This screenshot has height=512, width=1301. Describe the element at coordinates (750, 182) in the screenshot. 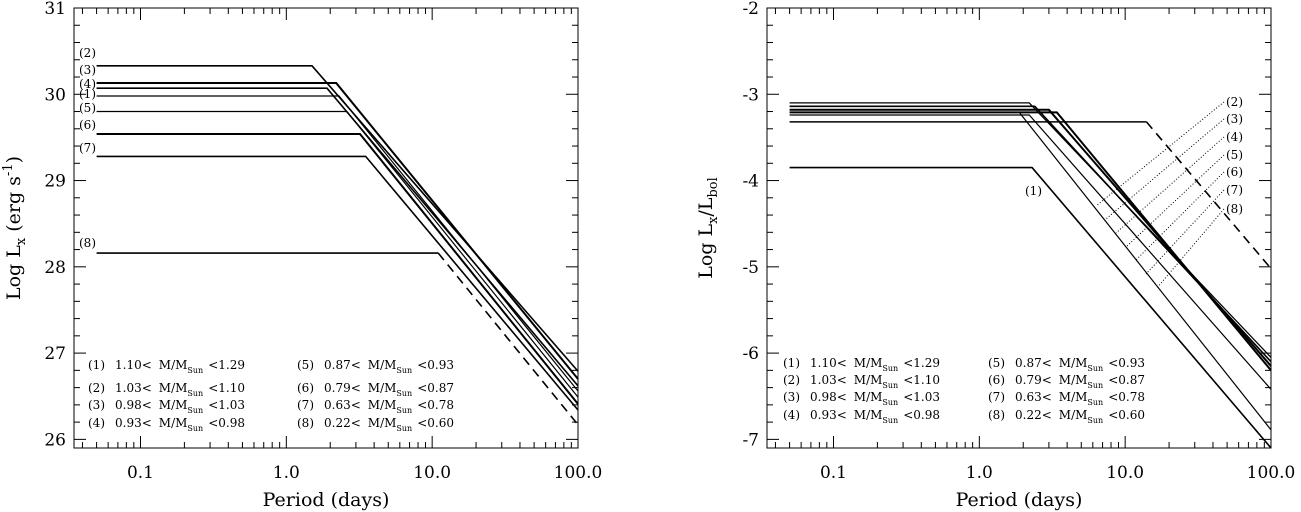

I see `y-tick-label: -4` at that location.